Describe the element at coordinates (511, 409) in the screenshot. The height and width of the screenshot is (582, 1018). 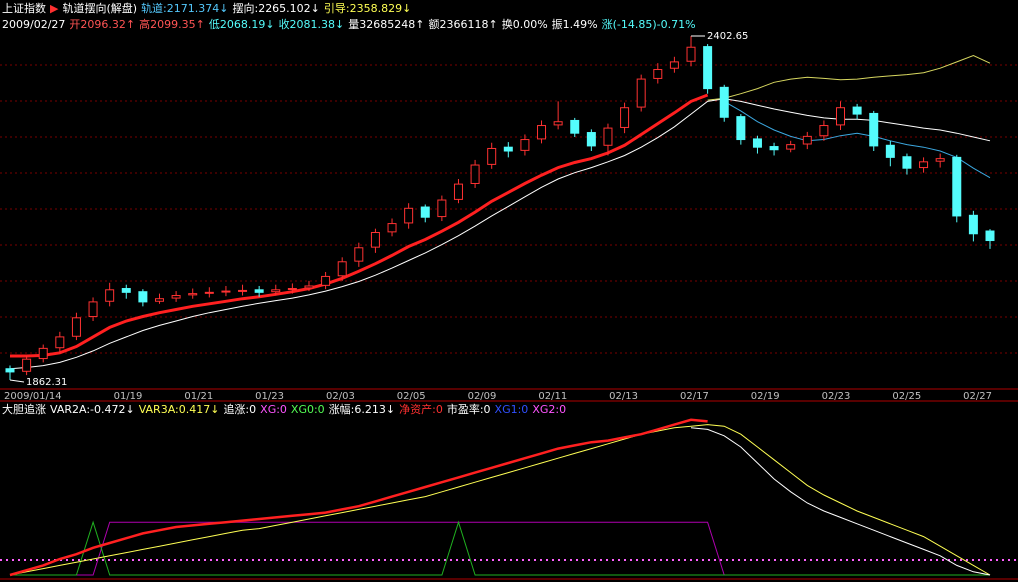
I see `indicator-item: XG1:0` at that location.